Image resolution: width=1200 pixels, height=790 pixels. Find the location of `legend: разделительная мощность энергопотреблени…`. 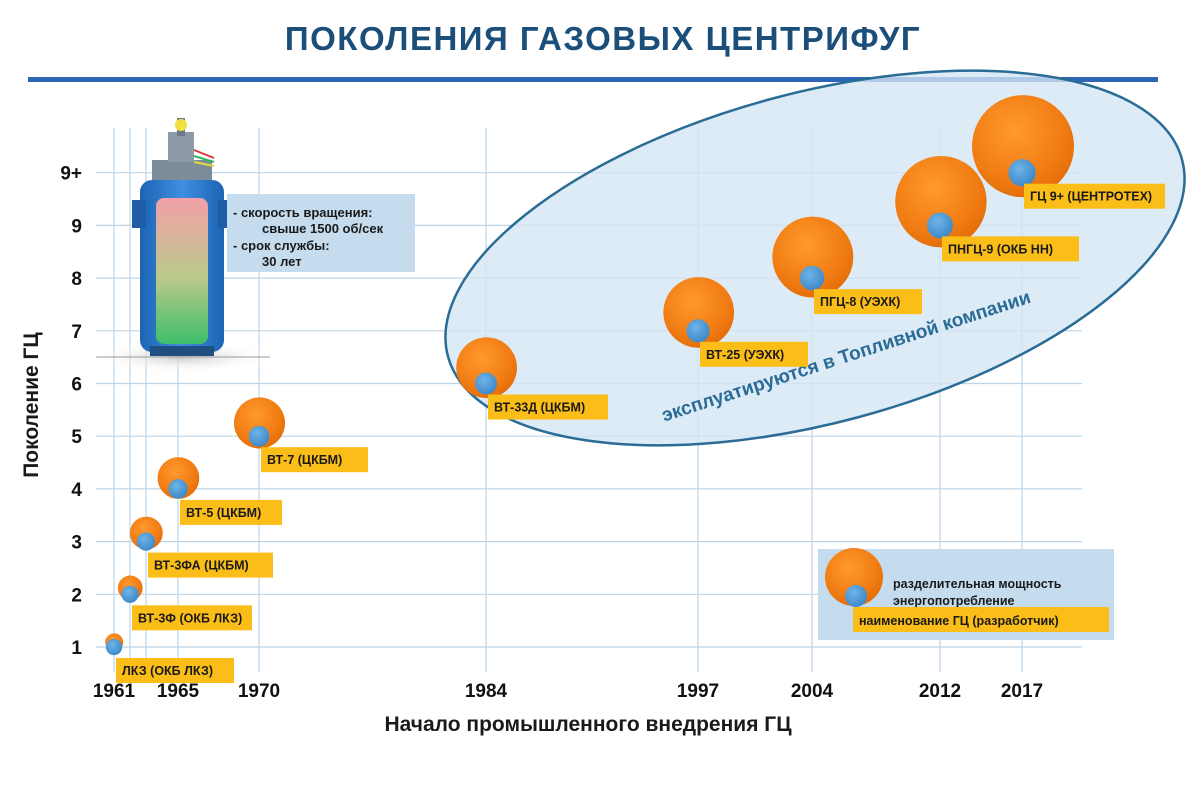

legend: разделительная мощность энергопотреблени… is located at coordinates (966, 594).